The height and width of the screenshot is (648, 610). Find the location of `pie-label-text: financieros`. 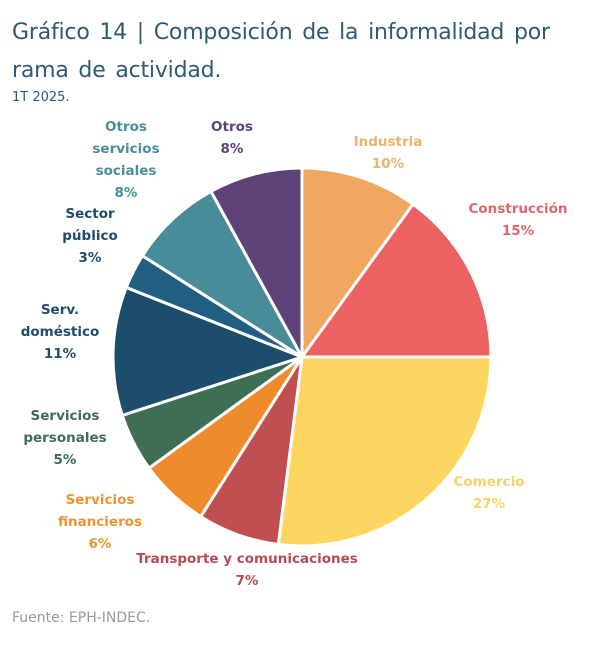

pie-label-text: financieros is located at coordinates (100, 522).